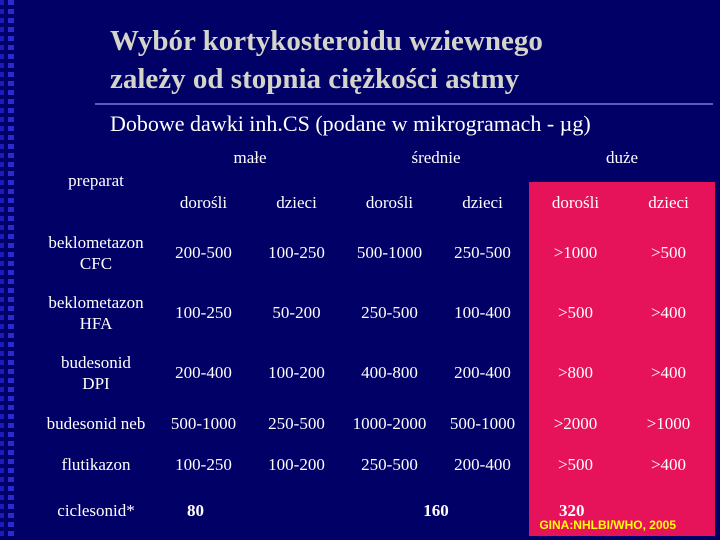  Describe the element at coordinates (96, 423) in the screenshot. I see `drug-name: budesonid neb` at that location.